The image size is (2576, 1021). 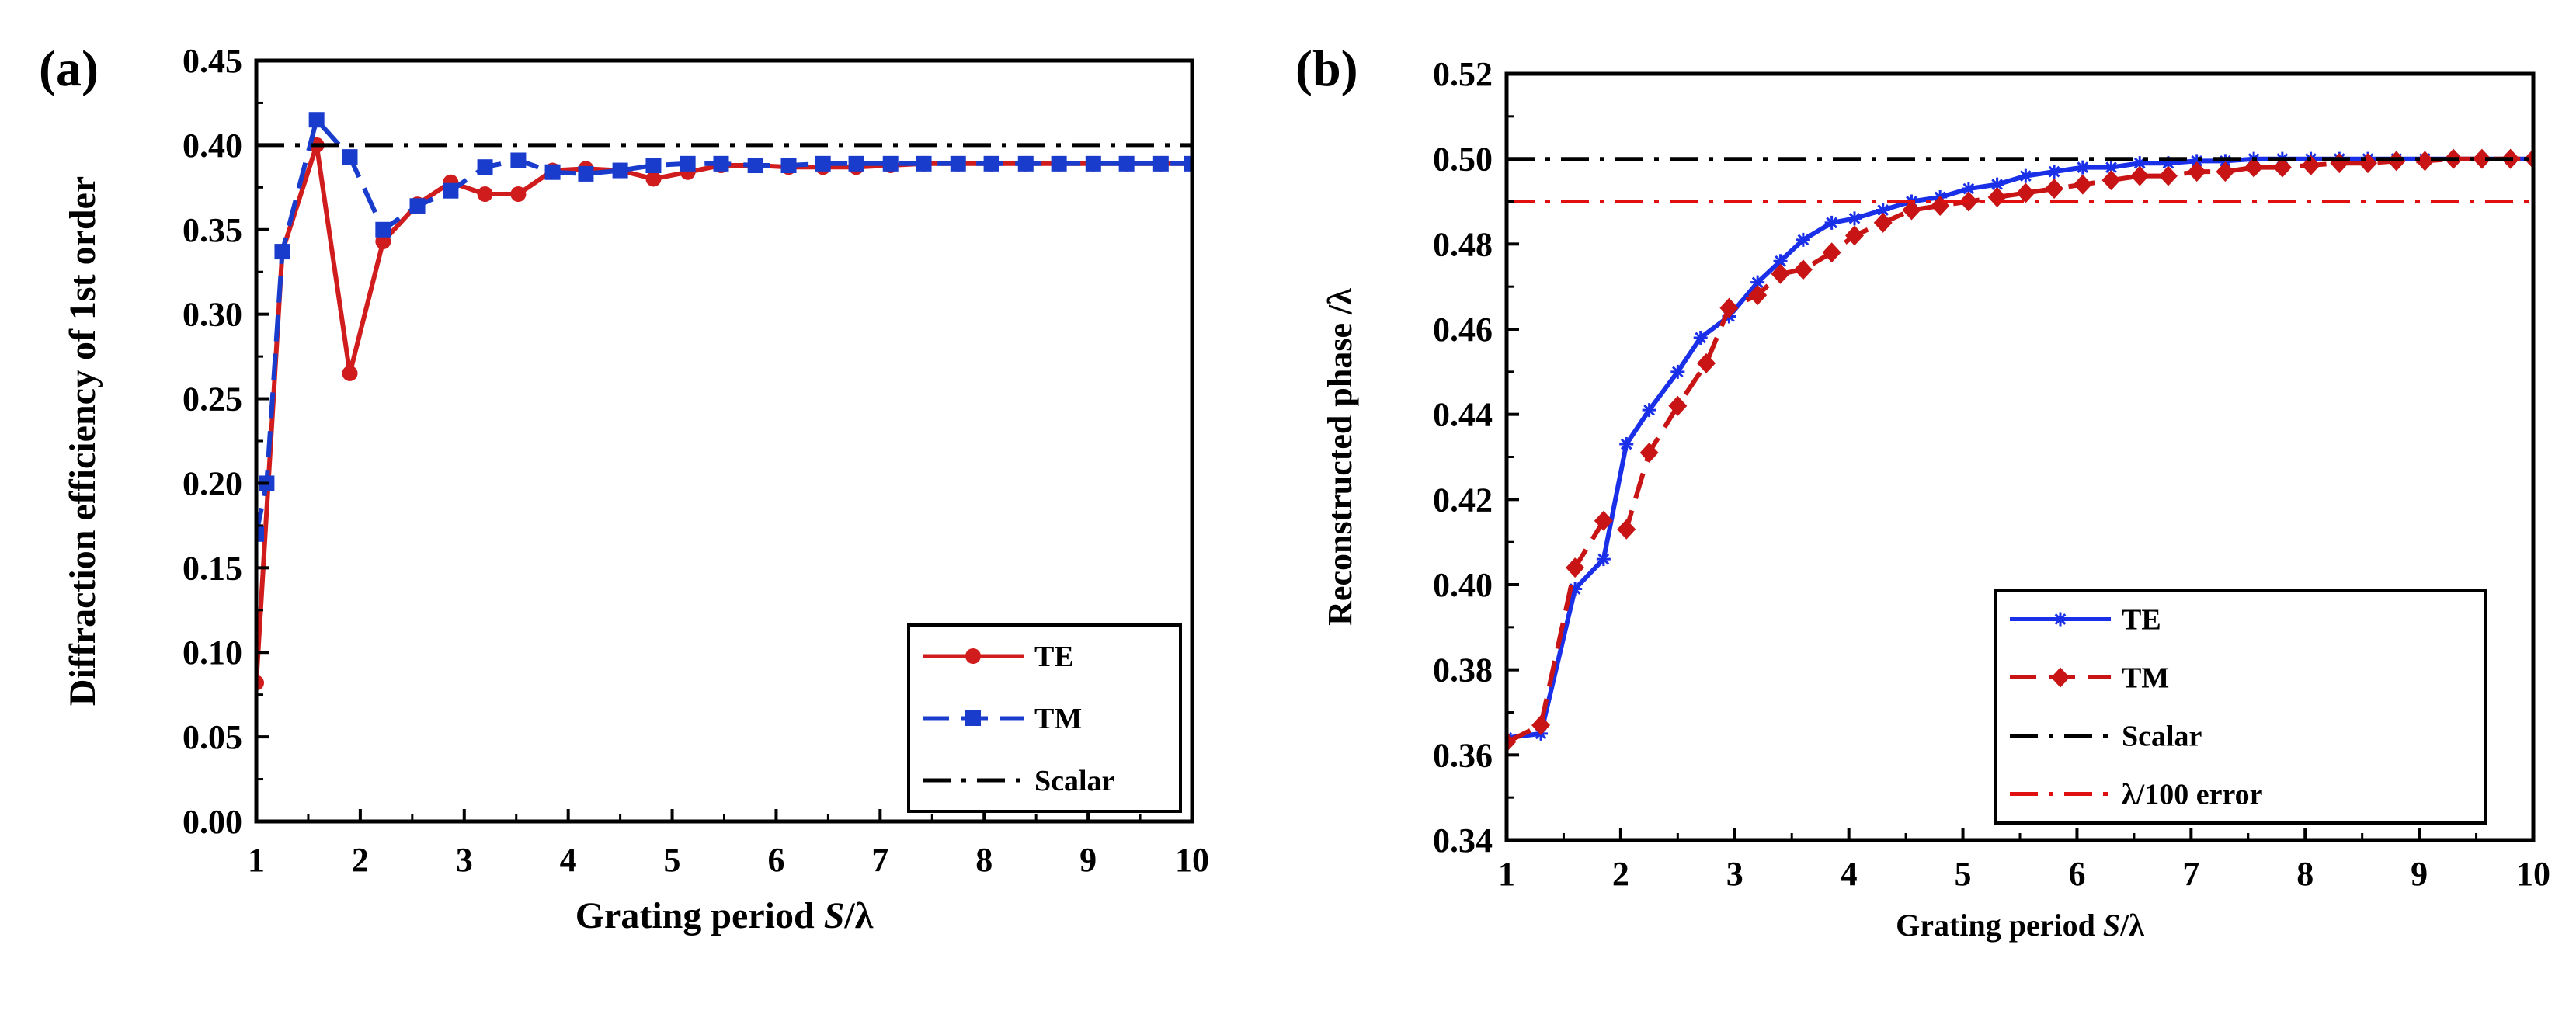 What do you see at coordinates (1326, 68) in the screenshot?
I see `panel-label-b: (b)` at bounding box center [1326, 68].